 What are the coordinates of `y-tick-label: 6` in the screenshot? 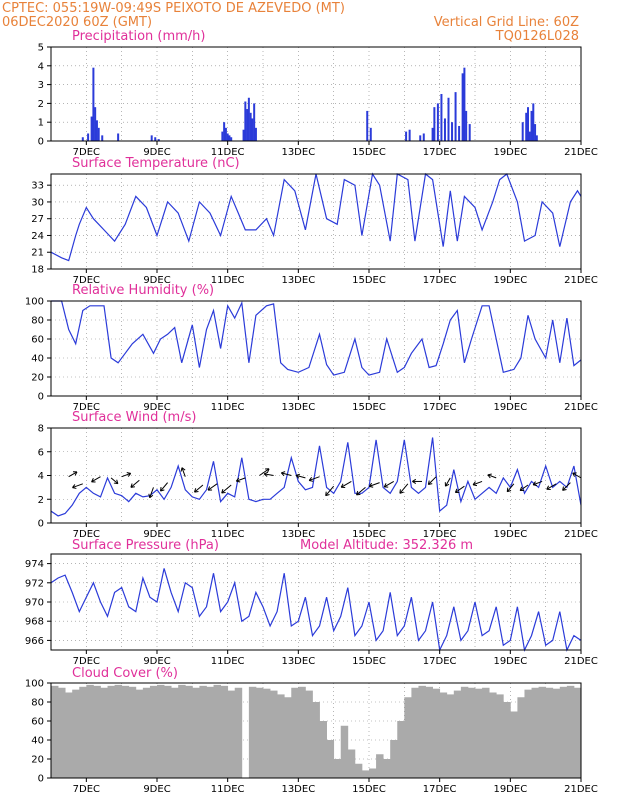 It's located at (41, 452).